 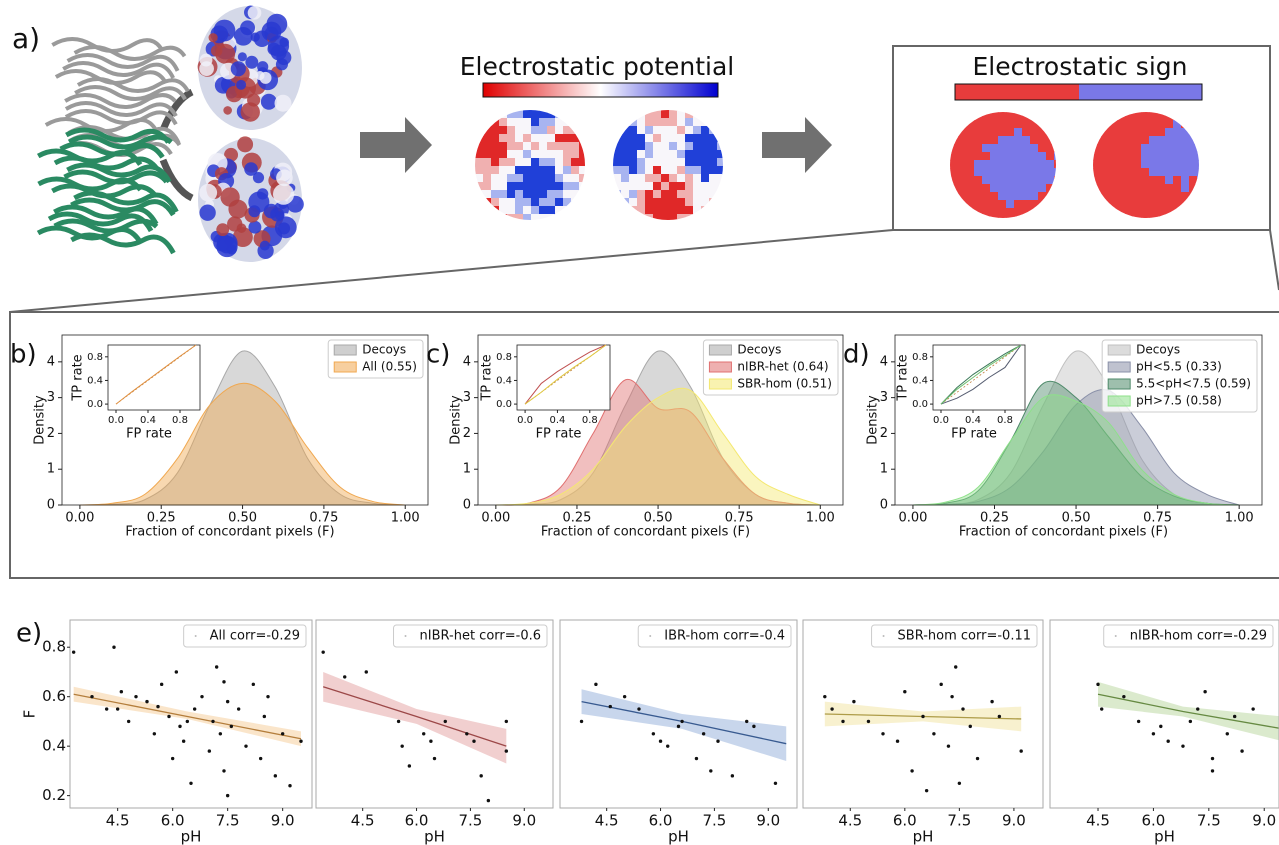 I want to click on legend-frame, so click(x=770, y=367).